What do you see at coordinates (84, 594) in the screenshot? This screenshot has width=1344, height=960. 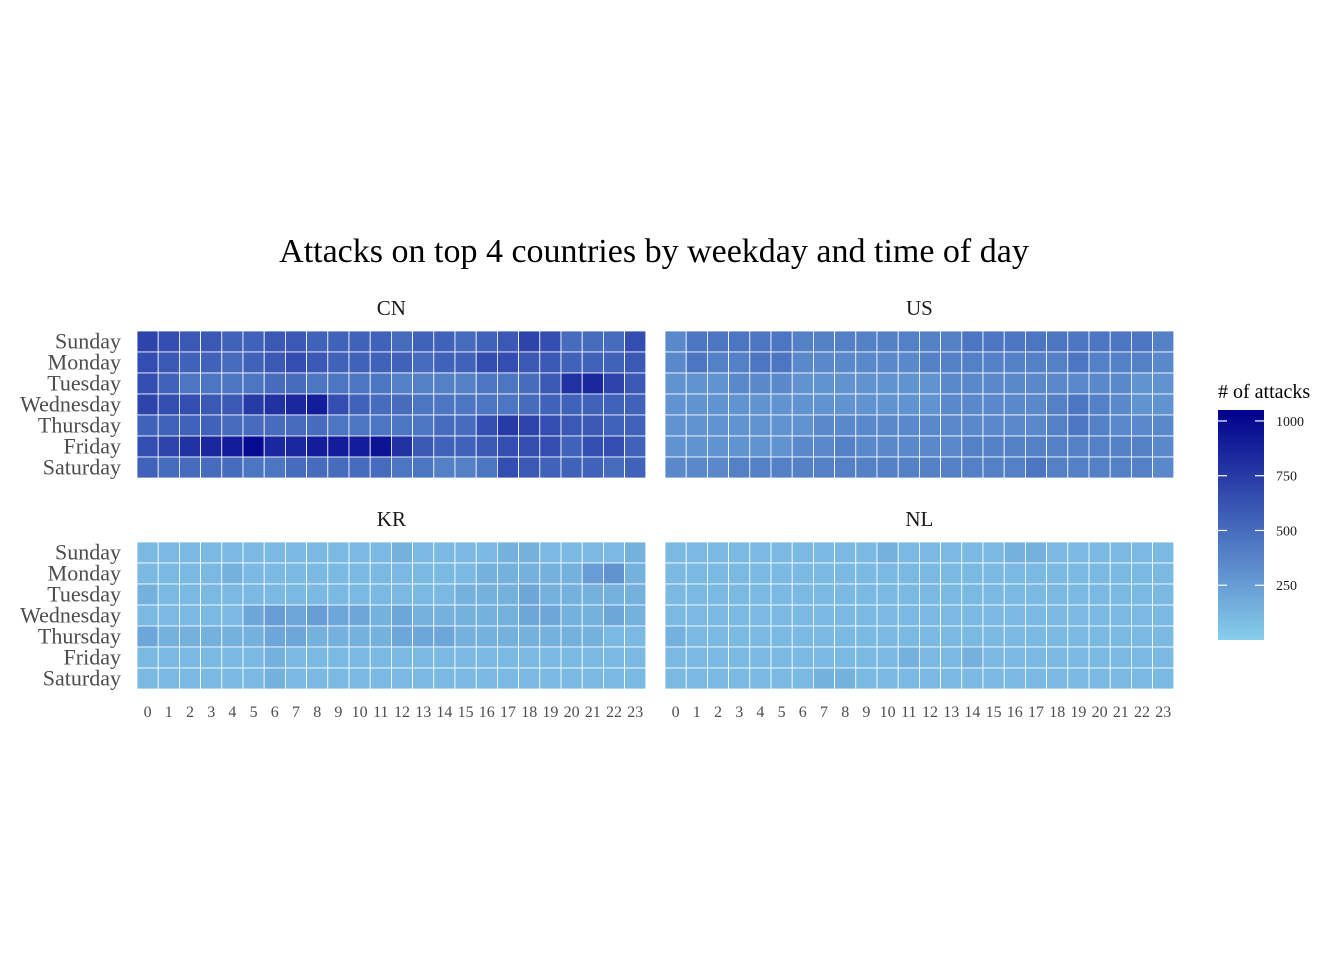 I see `y-tick-label: Tuesday` at bounding box center [84, 594].